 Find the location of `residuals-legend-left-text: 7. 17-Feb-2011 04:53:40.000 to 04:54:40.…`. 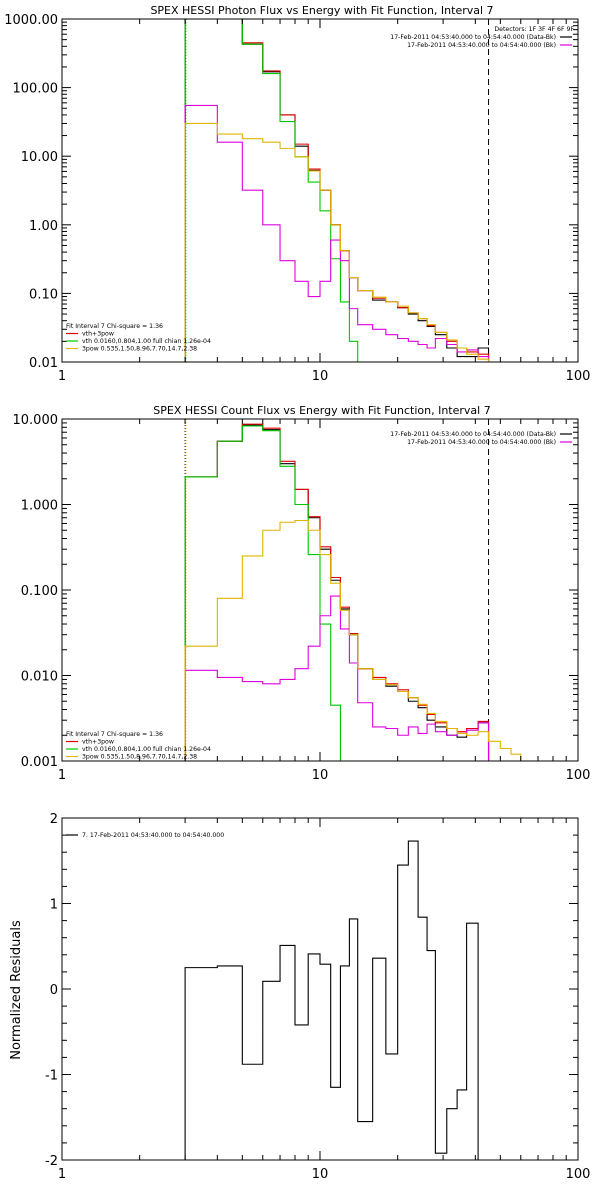

residuals-legend-left-text: 7. 17-Feb-2011 04:53:40.000 to 04:54:40.… is located at coordinates (153, 835).